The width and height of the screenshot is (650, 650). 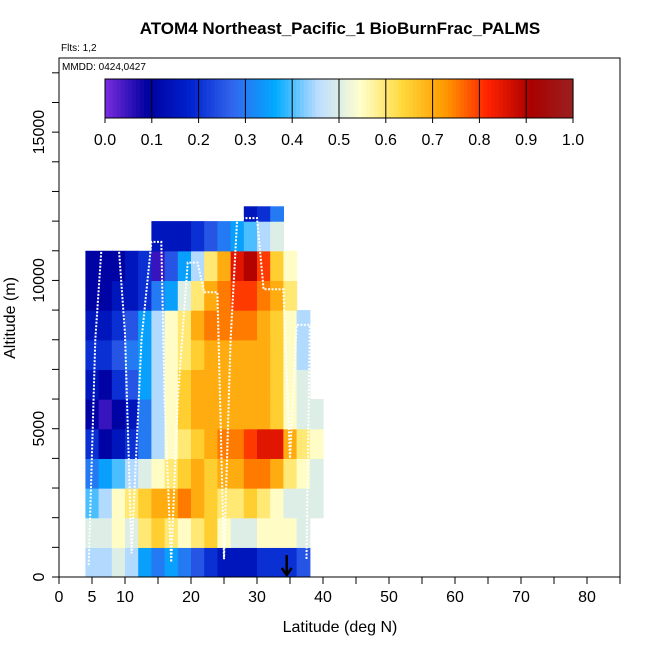 I want to click on dates-label: MMDD: 0424,0427, so click(x=104, y=67).